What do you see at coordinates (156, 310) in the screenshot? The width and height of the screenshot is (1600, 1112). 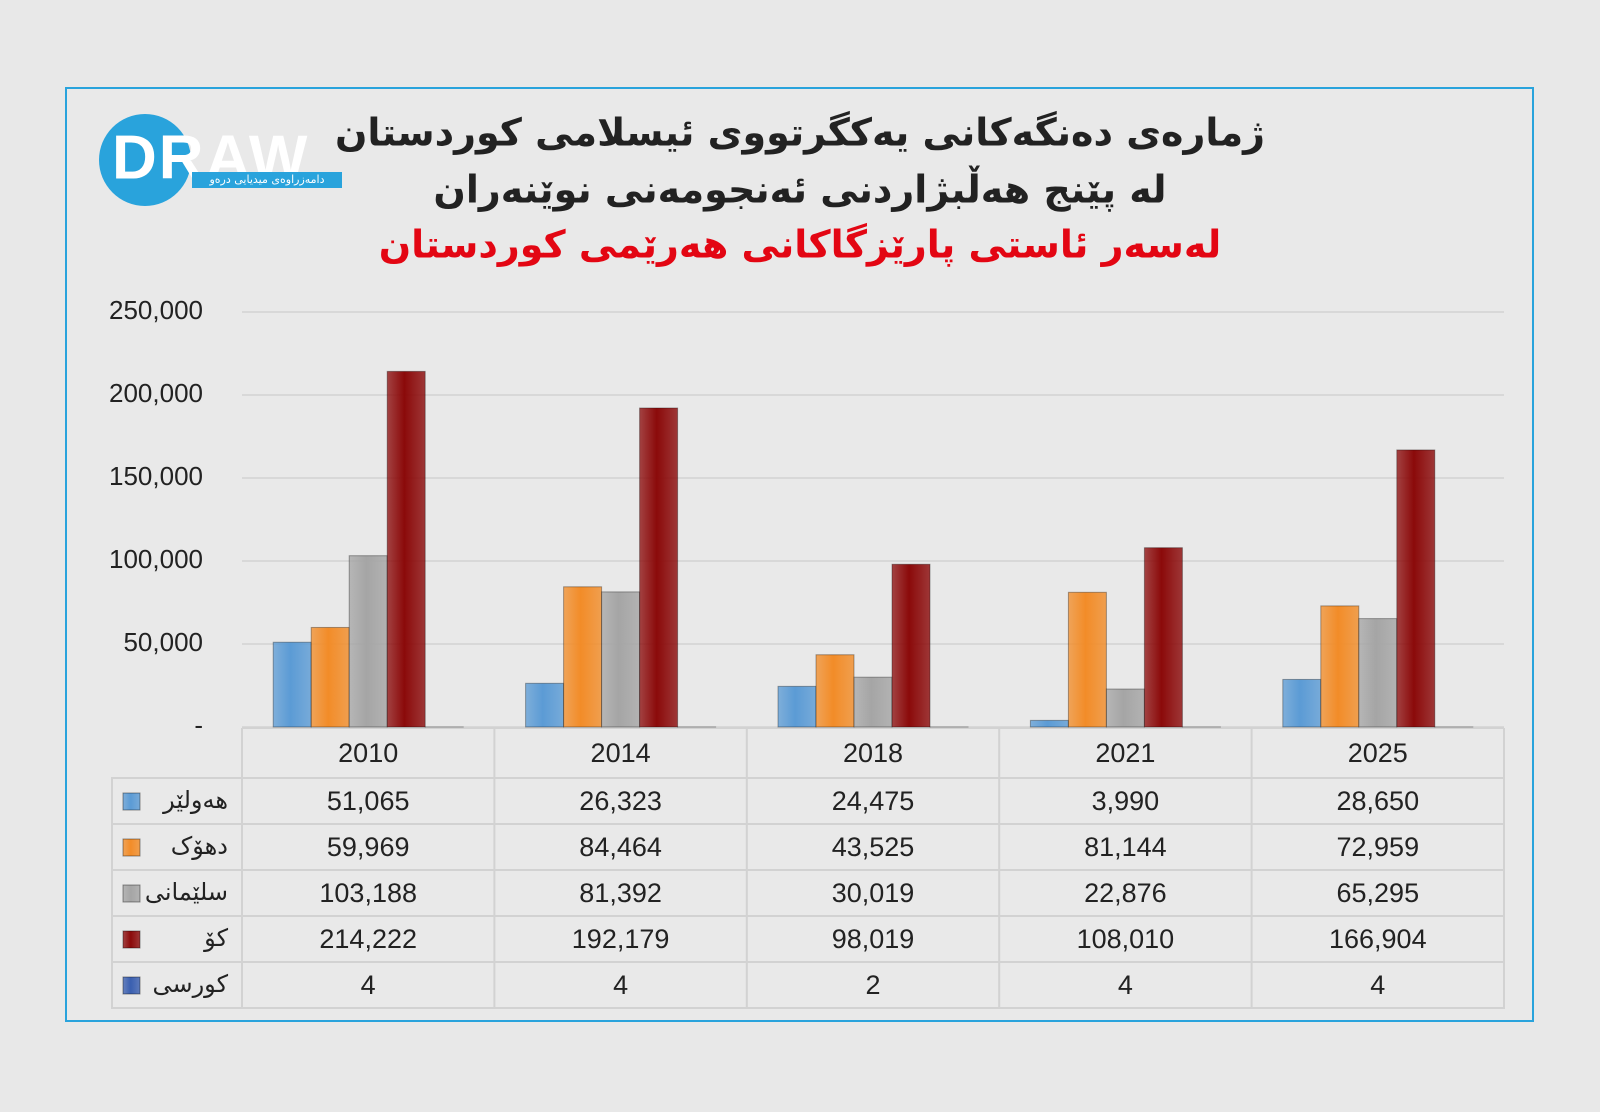 I see `y-tick-label: 250,000` at bounding box center [156, 310].